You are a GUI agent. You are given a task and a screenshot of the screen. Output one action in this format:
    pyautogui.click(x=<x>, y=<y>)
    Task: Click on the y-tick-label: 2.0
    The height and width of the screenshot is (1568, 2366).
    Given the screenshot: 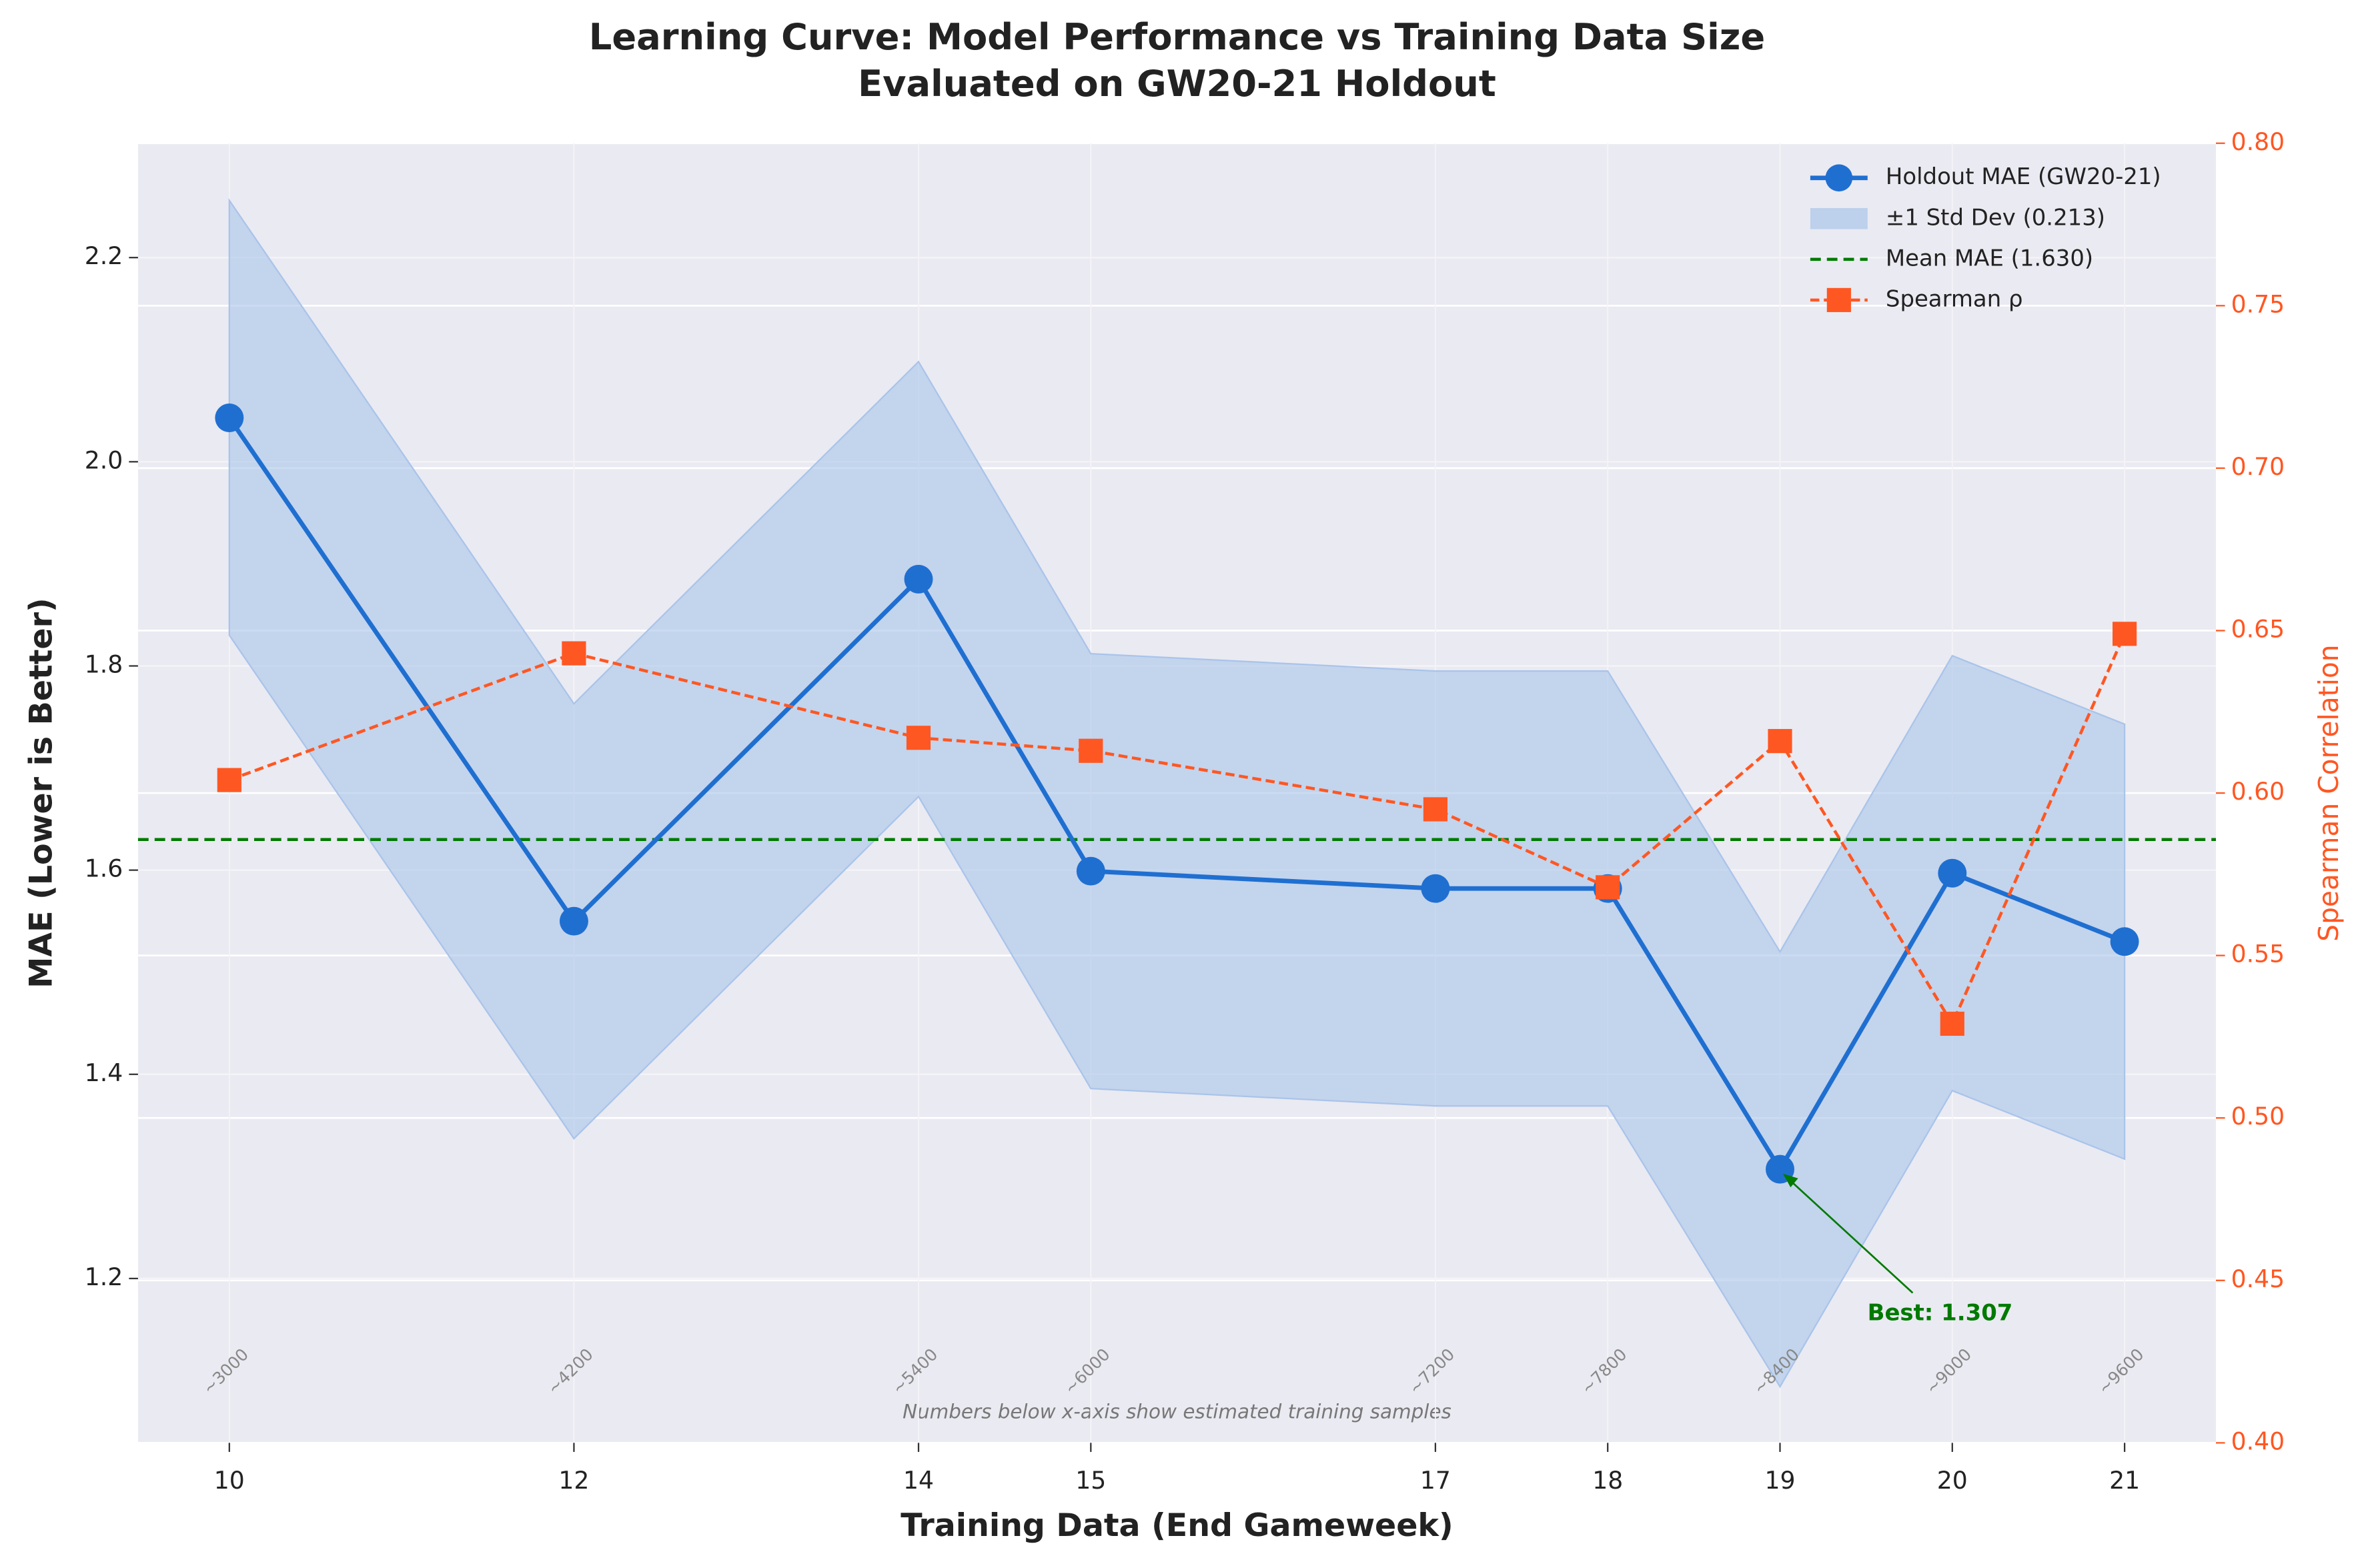 What is the action you would take?
    pyautogui.click(x=104, y=460)
    